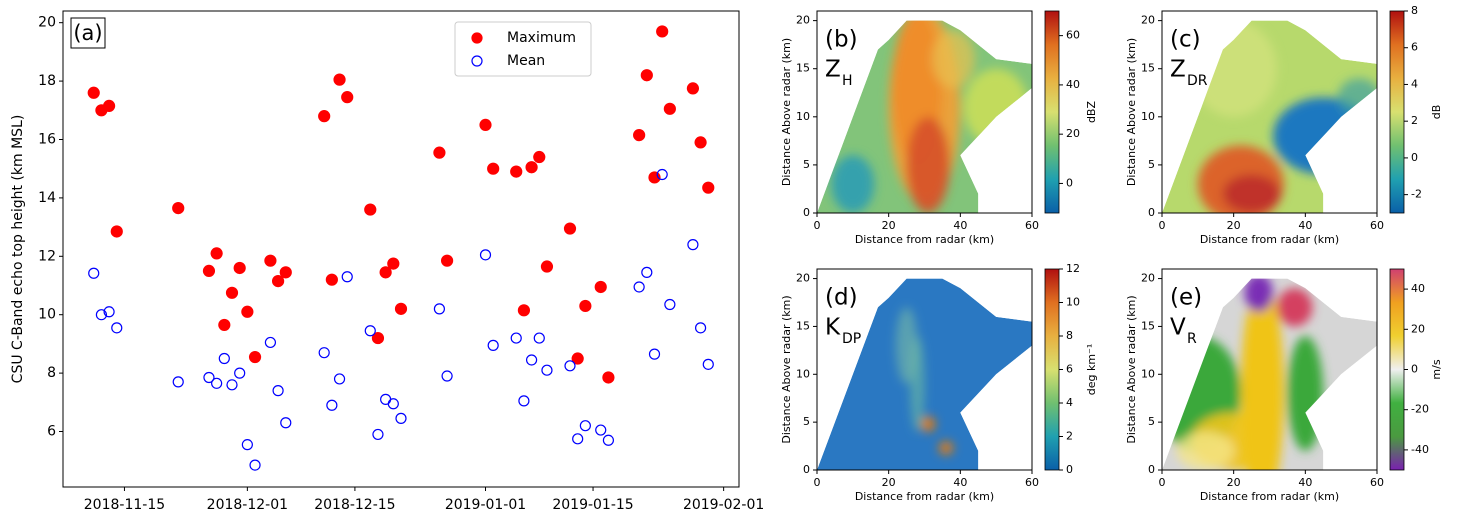 The image size is (1463, 516). I want to click on legend-label: Maximum, so click(541, 38).